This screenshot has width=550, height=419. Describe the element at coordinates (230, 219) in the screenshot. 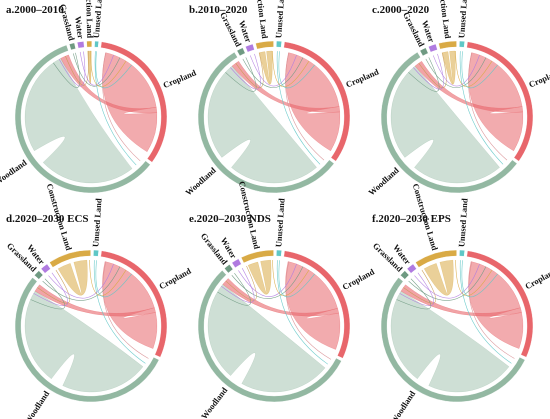

I see `panel-title: e.2020–2030 NDS` at that location.